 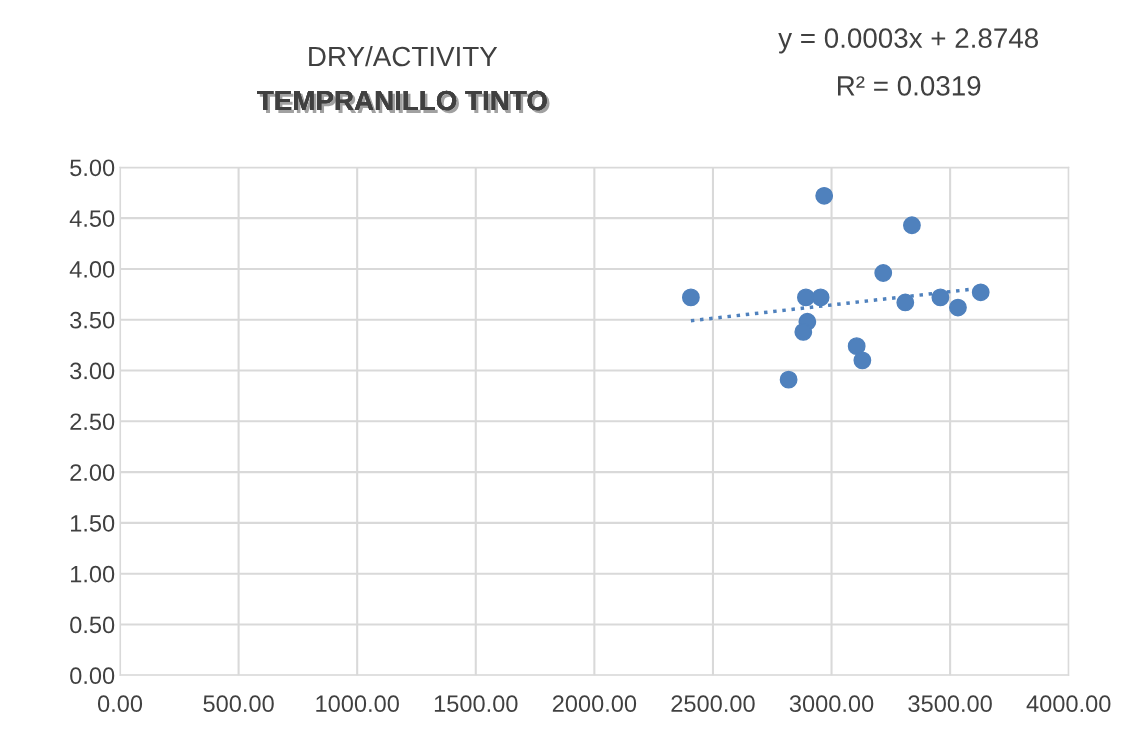 What do you see at coordinates (92, 218) in the screenshot?
I see `y-tick-label: 4.50` at bounding box center [92, 218].